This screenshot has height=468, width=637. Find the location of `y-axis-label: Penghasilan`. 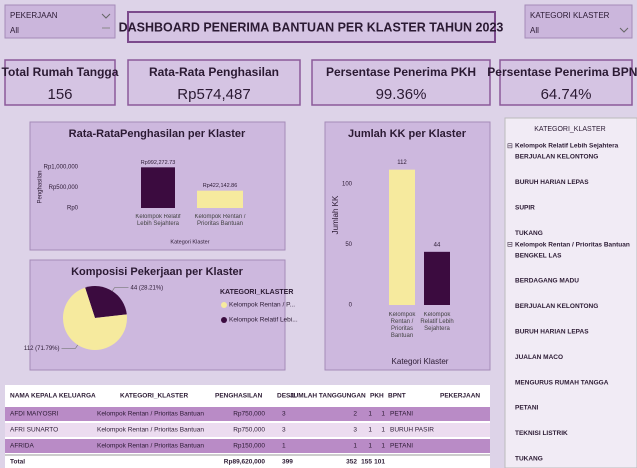

y-axis-label: Penghasilan is located at coordinates (41, 186).